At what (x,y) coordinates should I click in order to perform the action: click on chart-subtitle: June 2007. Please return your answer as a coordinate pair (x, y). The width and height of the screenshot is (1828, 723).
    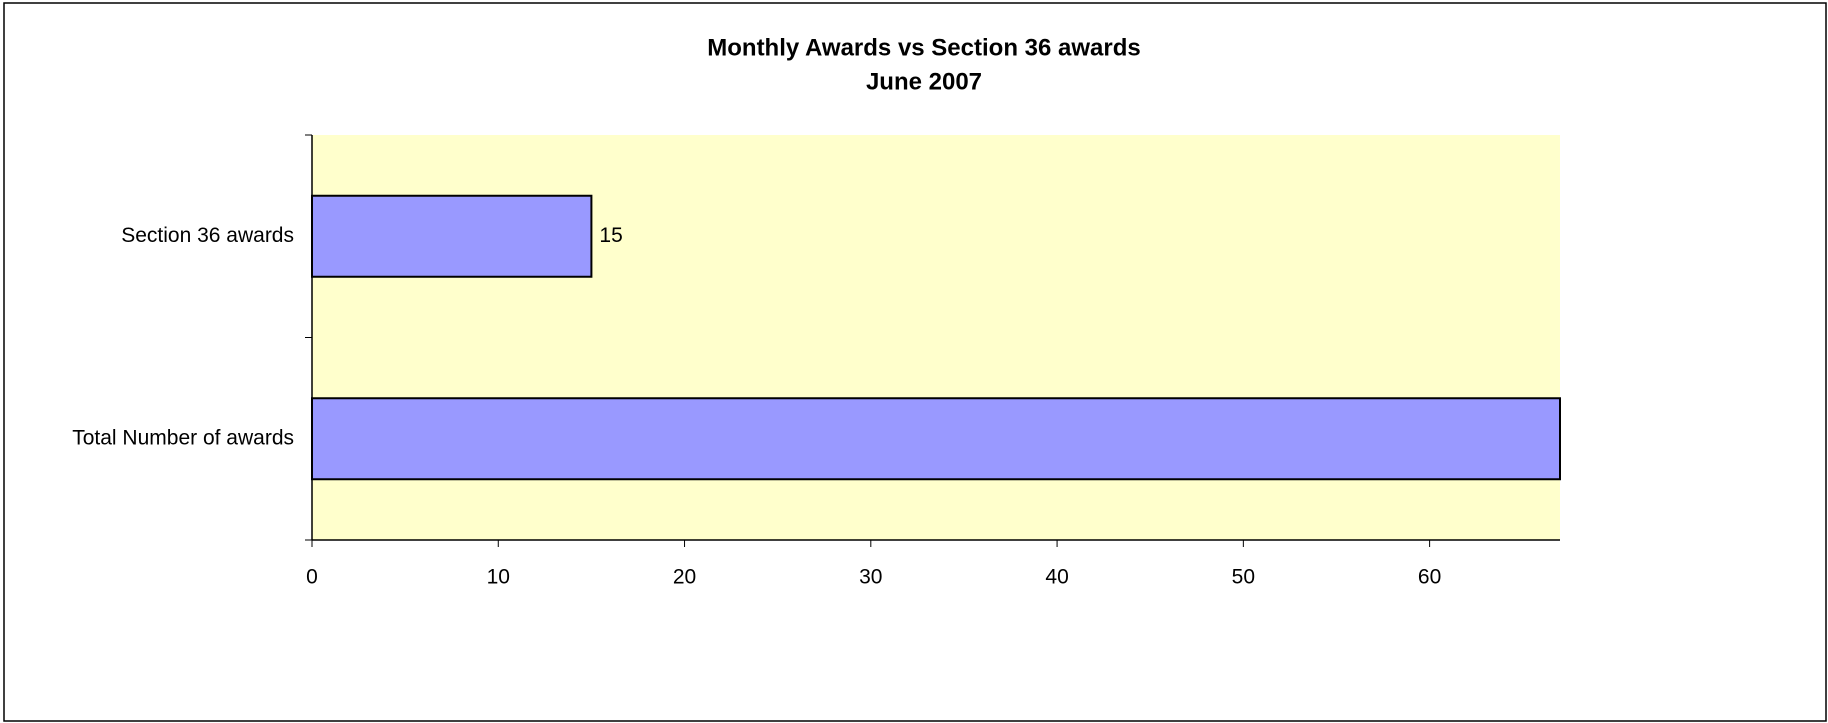
    Looking at the image, I should click on (924, 81).